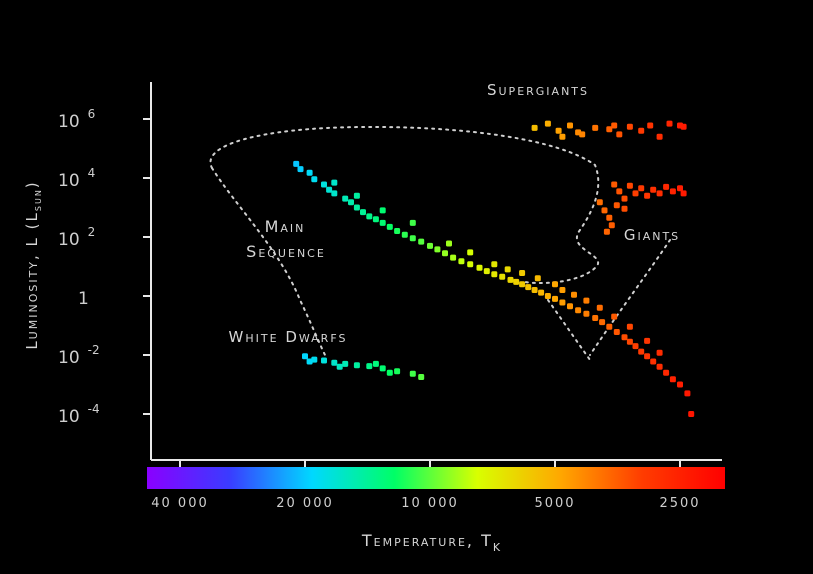 The height and width of the screenshot is (574, 813). Describe the element at coordinates (425, 485) in the screenshot. I see `x-ticks: 40 000 20 000 10 000 5000 2500` at that location.